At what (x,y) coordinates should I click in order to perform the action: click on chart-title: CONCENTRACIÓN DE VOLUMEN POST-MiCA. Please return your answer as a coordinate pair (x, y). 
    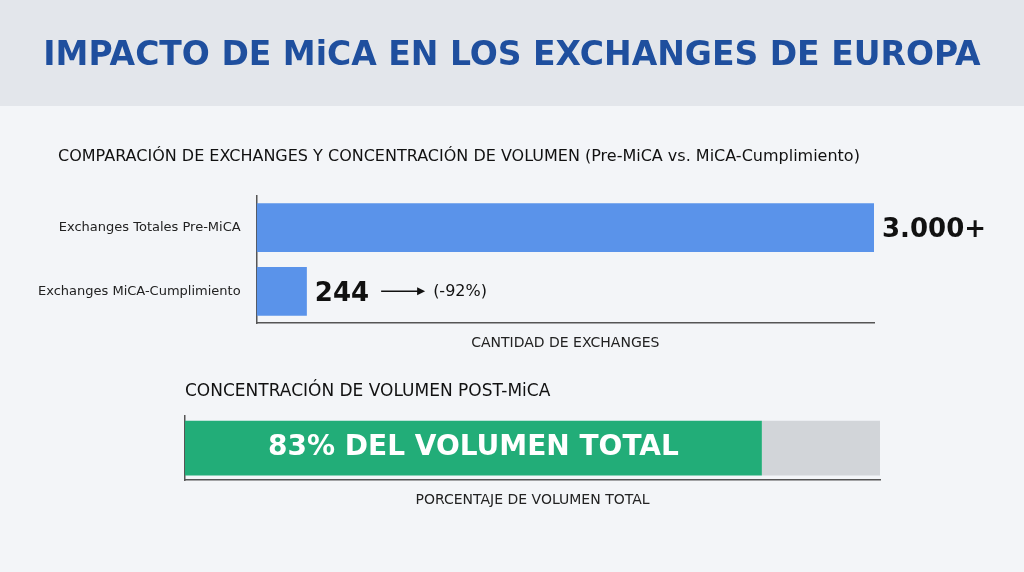
    Looking at the image, I should click on (368, 390).